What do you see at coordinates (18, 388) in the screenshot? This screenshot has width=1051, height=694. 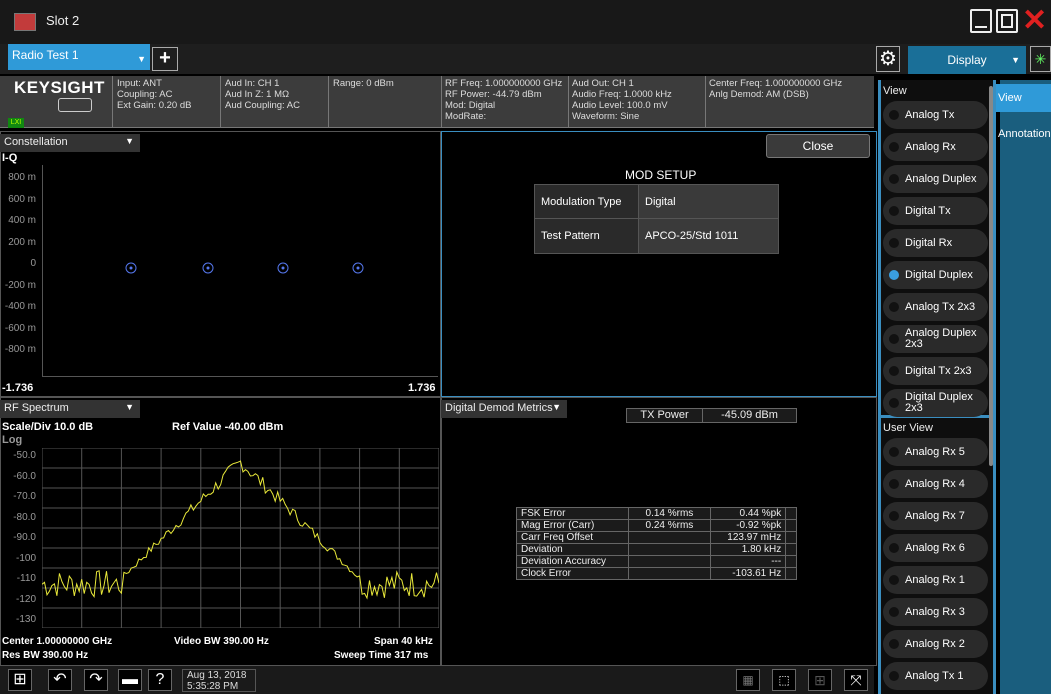 I see `x-axis-min: -1.736` at bounding box center [18, 388].